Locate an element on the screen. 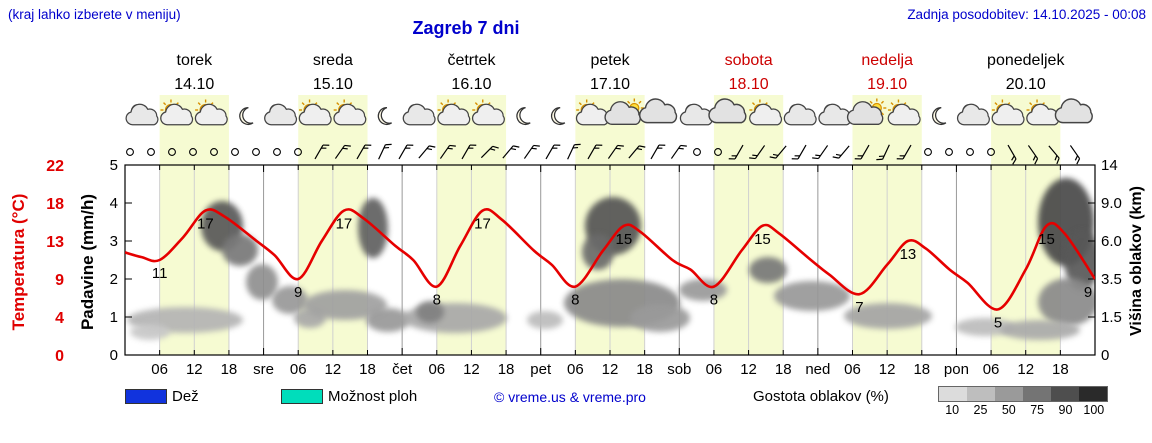  svg-text: pet is located at coordinates (541, 369).